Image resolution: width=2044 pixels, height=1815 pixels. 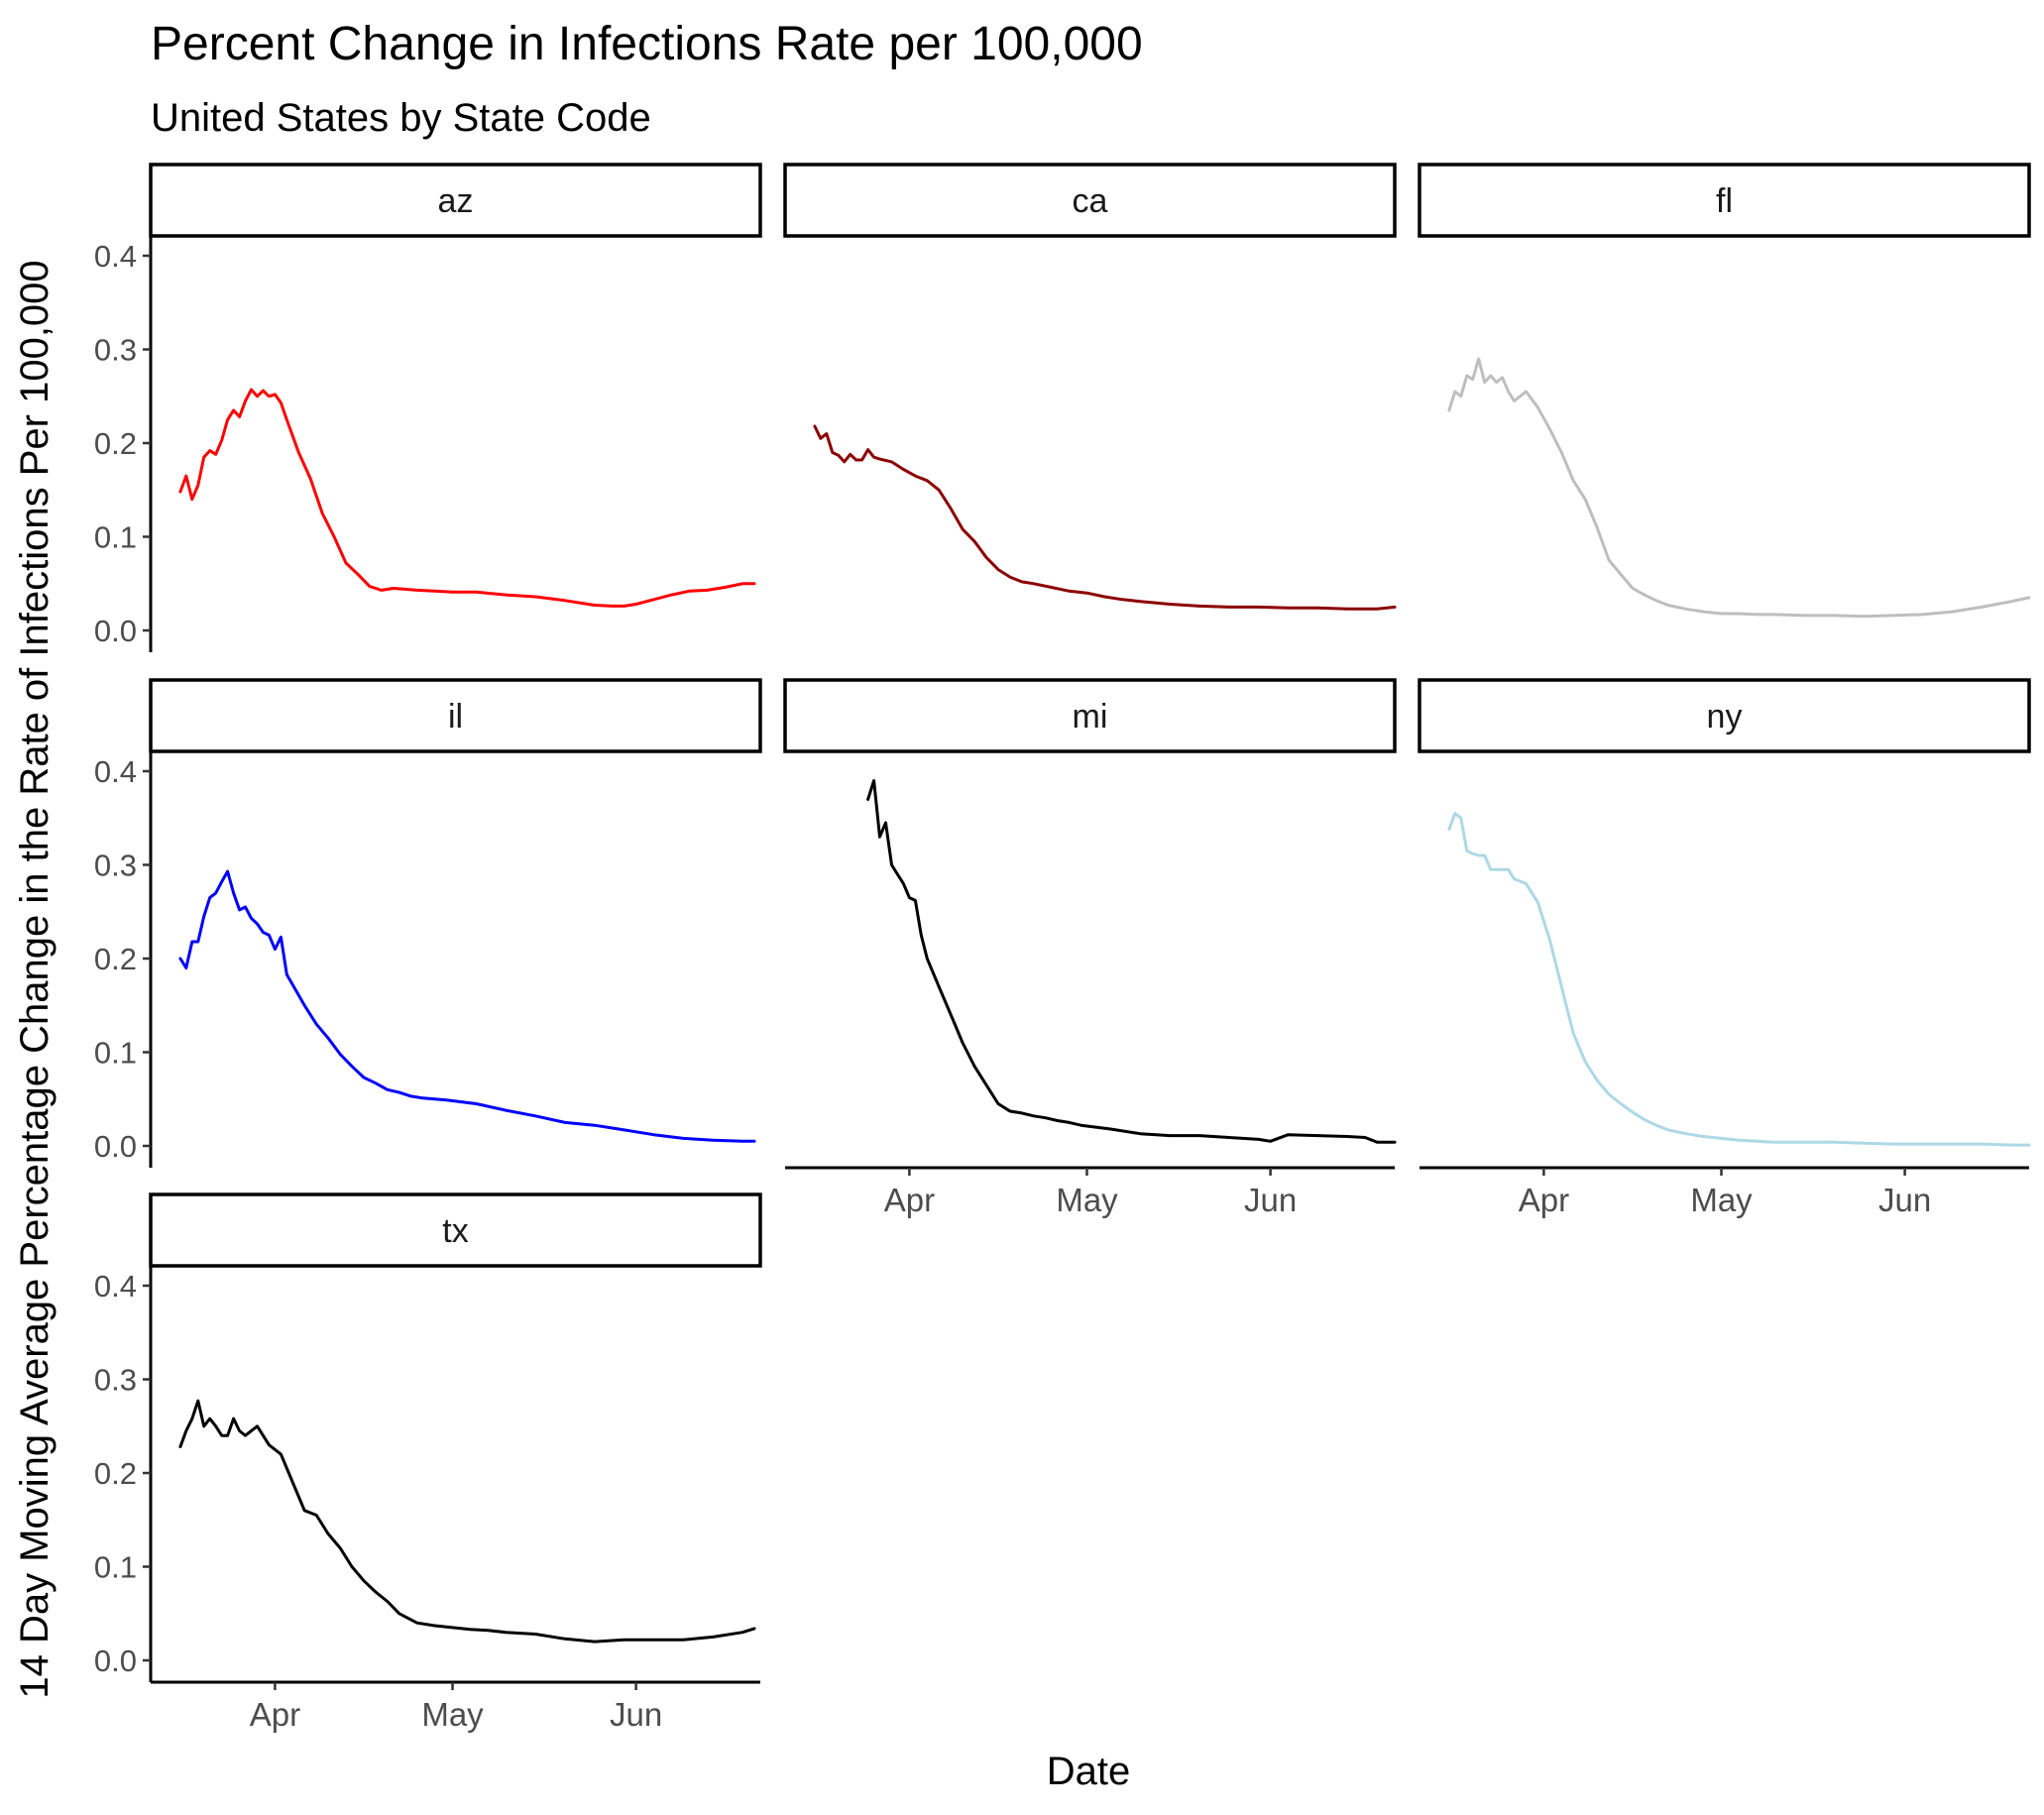 I want to click on facet-strip-ca, so click(x=1090, y=200).